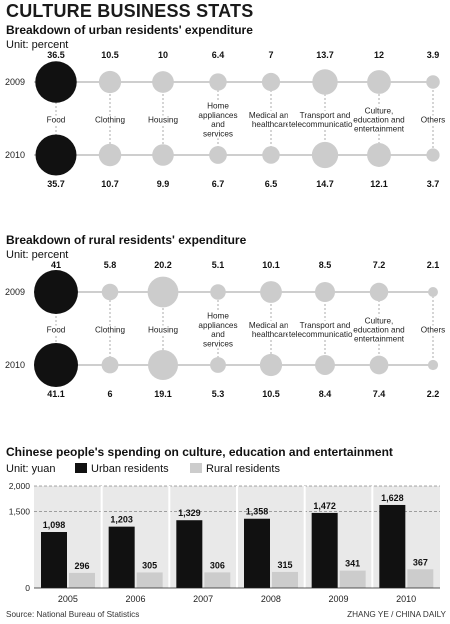 The width and height of the screenshot is (450, 624). Describe the element at coordinates (324, 506) in the screenshot. I see `bar-value-label: 1,472` at that location.